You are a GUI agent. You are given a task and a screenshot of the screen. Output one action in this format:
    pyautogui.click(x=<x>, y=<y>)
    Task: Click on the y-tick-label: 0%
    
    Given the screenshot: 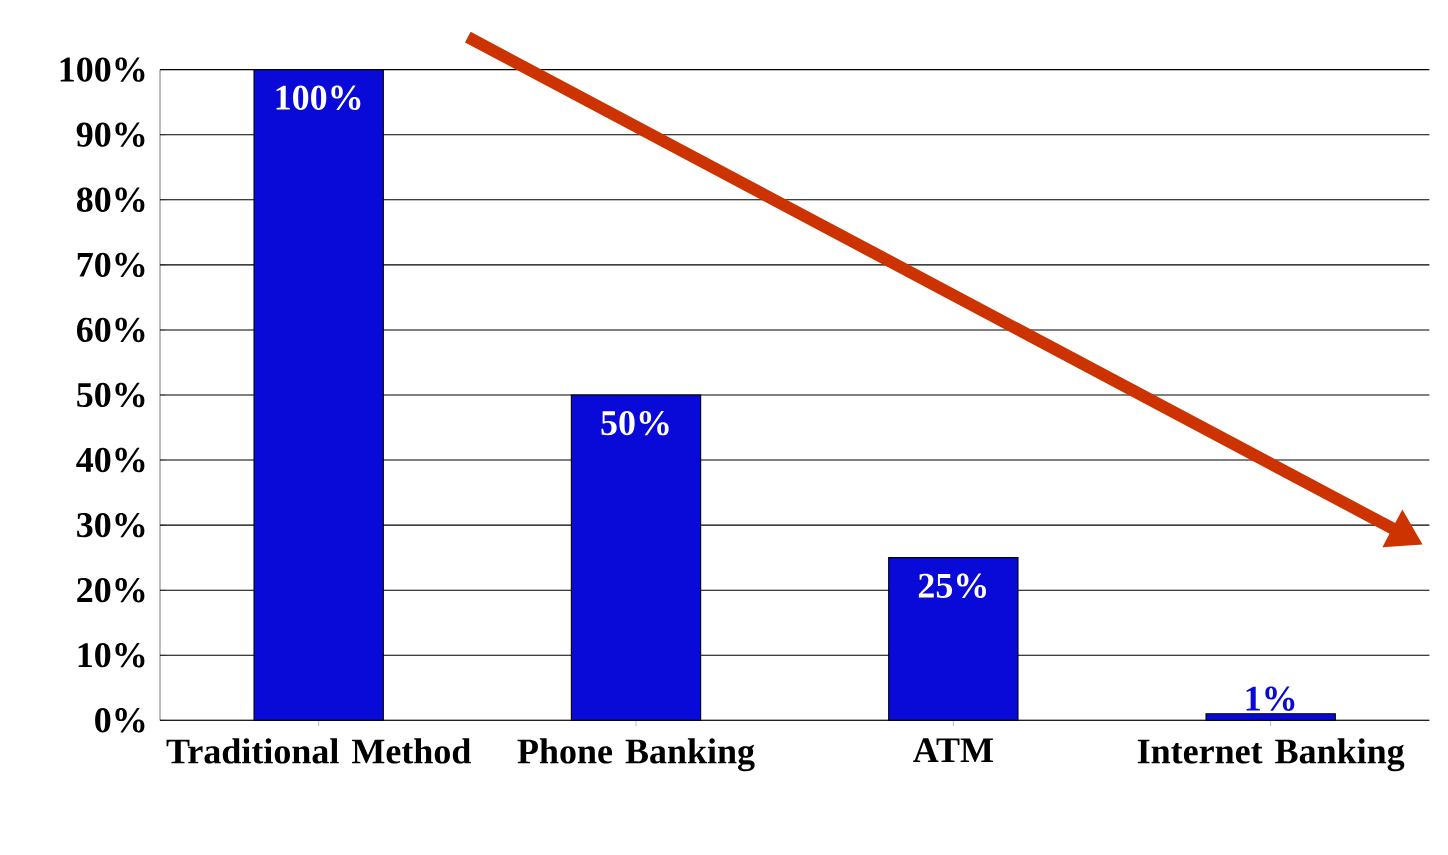 What is the action you would take?
    pyautogui.click(x=120, y=720)
    